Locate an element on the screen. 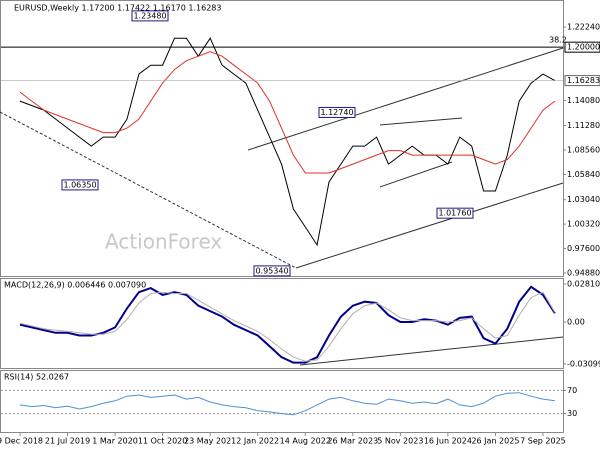 This screenshot has height=450, width=600. y-tick-label: 0.97600 is located at coordinates (583, 248).